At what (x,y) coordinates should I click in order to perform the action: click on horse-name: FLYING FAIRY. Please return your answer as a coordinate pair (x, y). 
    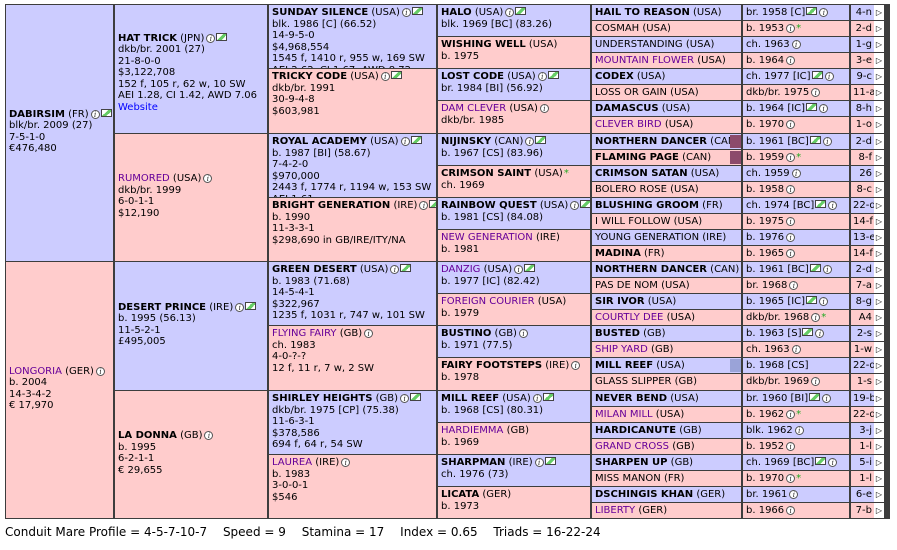
    Looking at the image, I should click on (304, 333).